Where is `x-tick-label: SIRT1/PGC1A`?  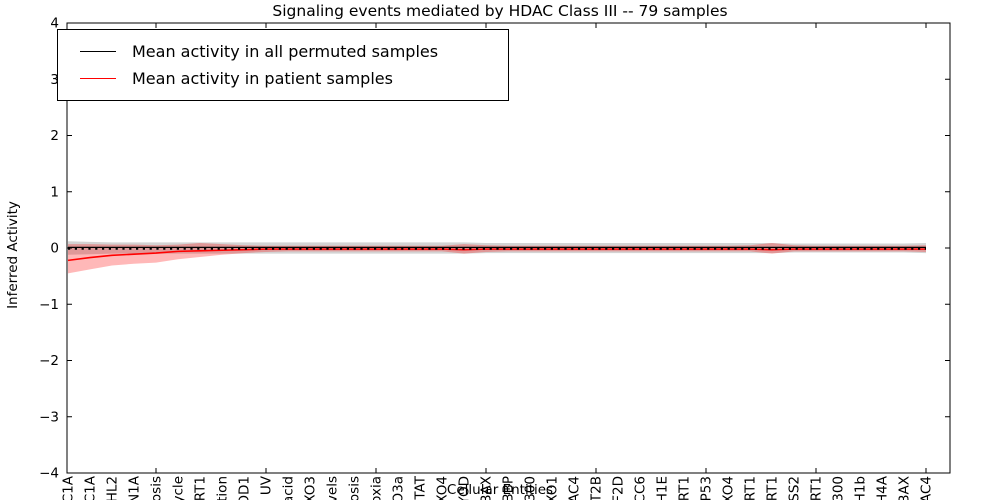
x-tick-label: SIRT1/PGC1A is located at coordinates (91, 487).